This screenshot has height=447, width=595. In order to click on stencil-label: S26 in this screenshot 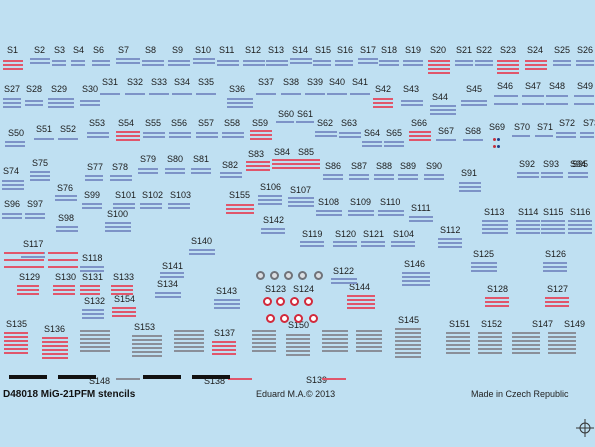, I will do `click(585, 50)`.